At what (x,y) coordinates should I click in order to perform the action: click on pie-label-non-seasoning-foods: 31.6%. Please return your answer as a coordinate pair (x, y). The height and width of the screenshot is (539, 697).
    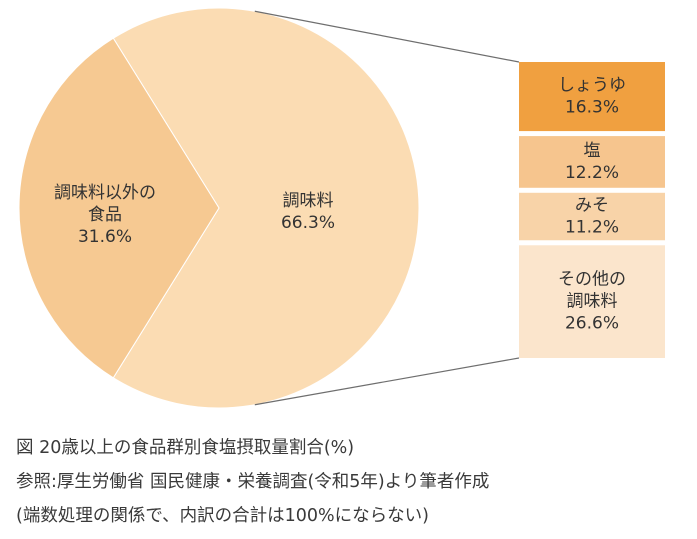
    Looking at the image, I should click on (105, 237).